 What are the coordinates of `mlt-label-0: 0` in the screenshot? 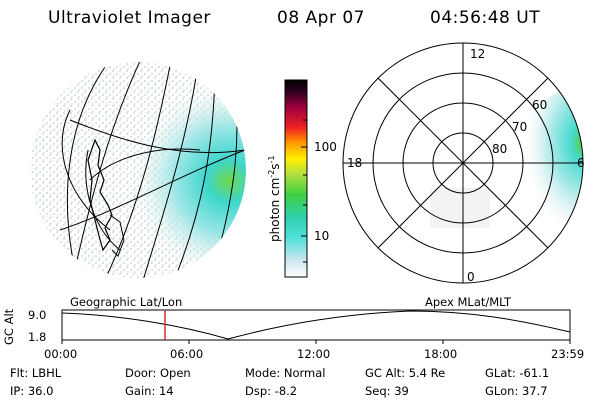 It's located at (471, 277).